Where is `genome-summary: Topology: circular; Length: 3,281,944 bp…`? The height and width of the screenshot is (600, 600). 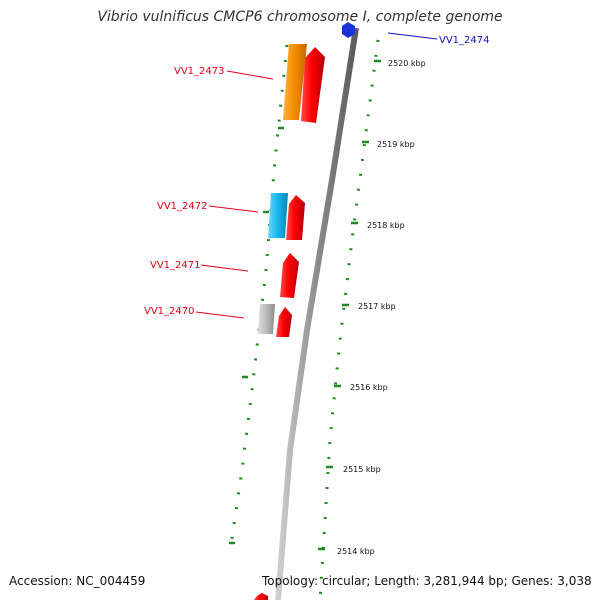 genome-summary: Topology: circular; Length: 3,281,944 bp… is located at coordinates (427, 581).